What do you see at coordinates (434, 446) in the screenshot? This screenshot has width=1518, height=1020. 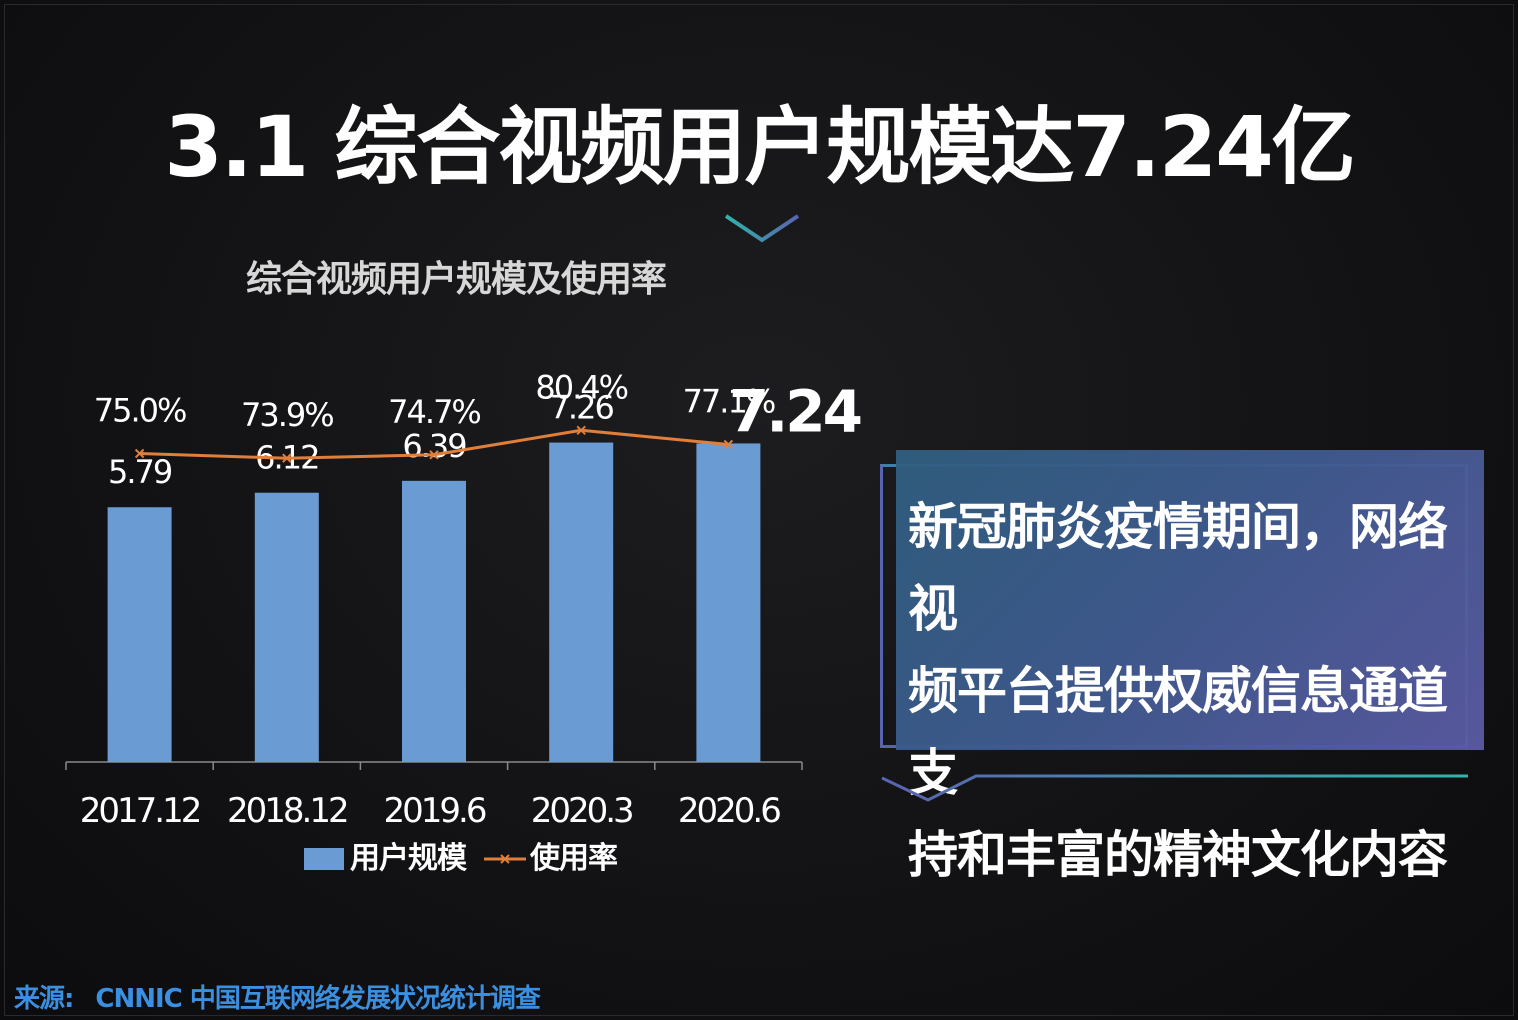 I see `bar-data-label: 6.39` at bounding box center [434, 446].